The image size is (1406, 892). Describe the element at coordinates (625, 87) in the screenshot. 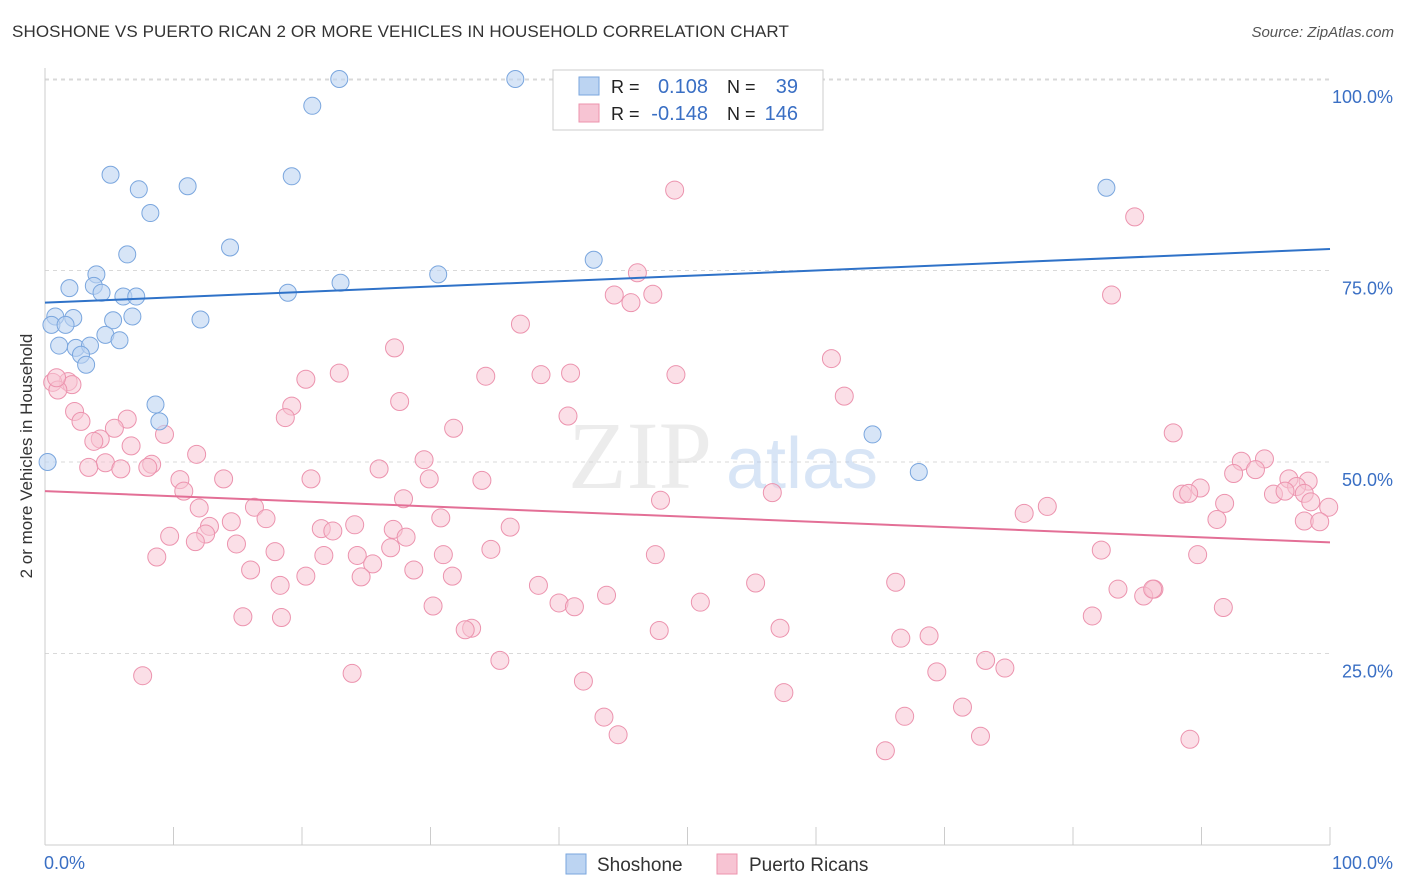

I see `stats-r-label-shoshone: R =` at that location.